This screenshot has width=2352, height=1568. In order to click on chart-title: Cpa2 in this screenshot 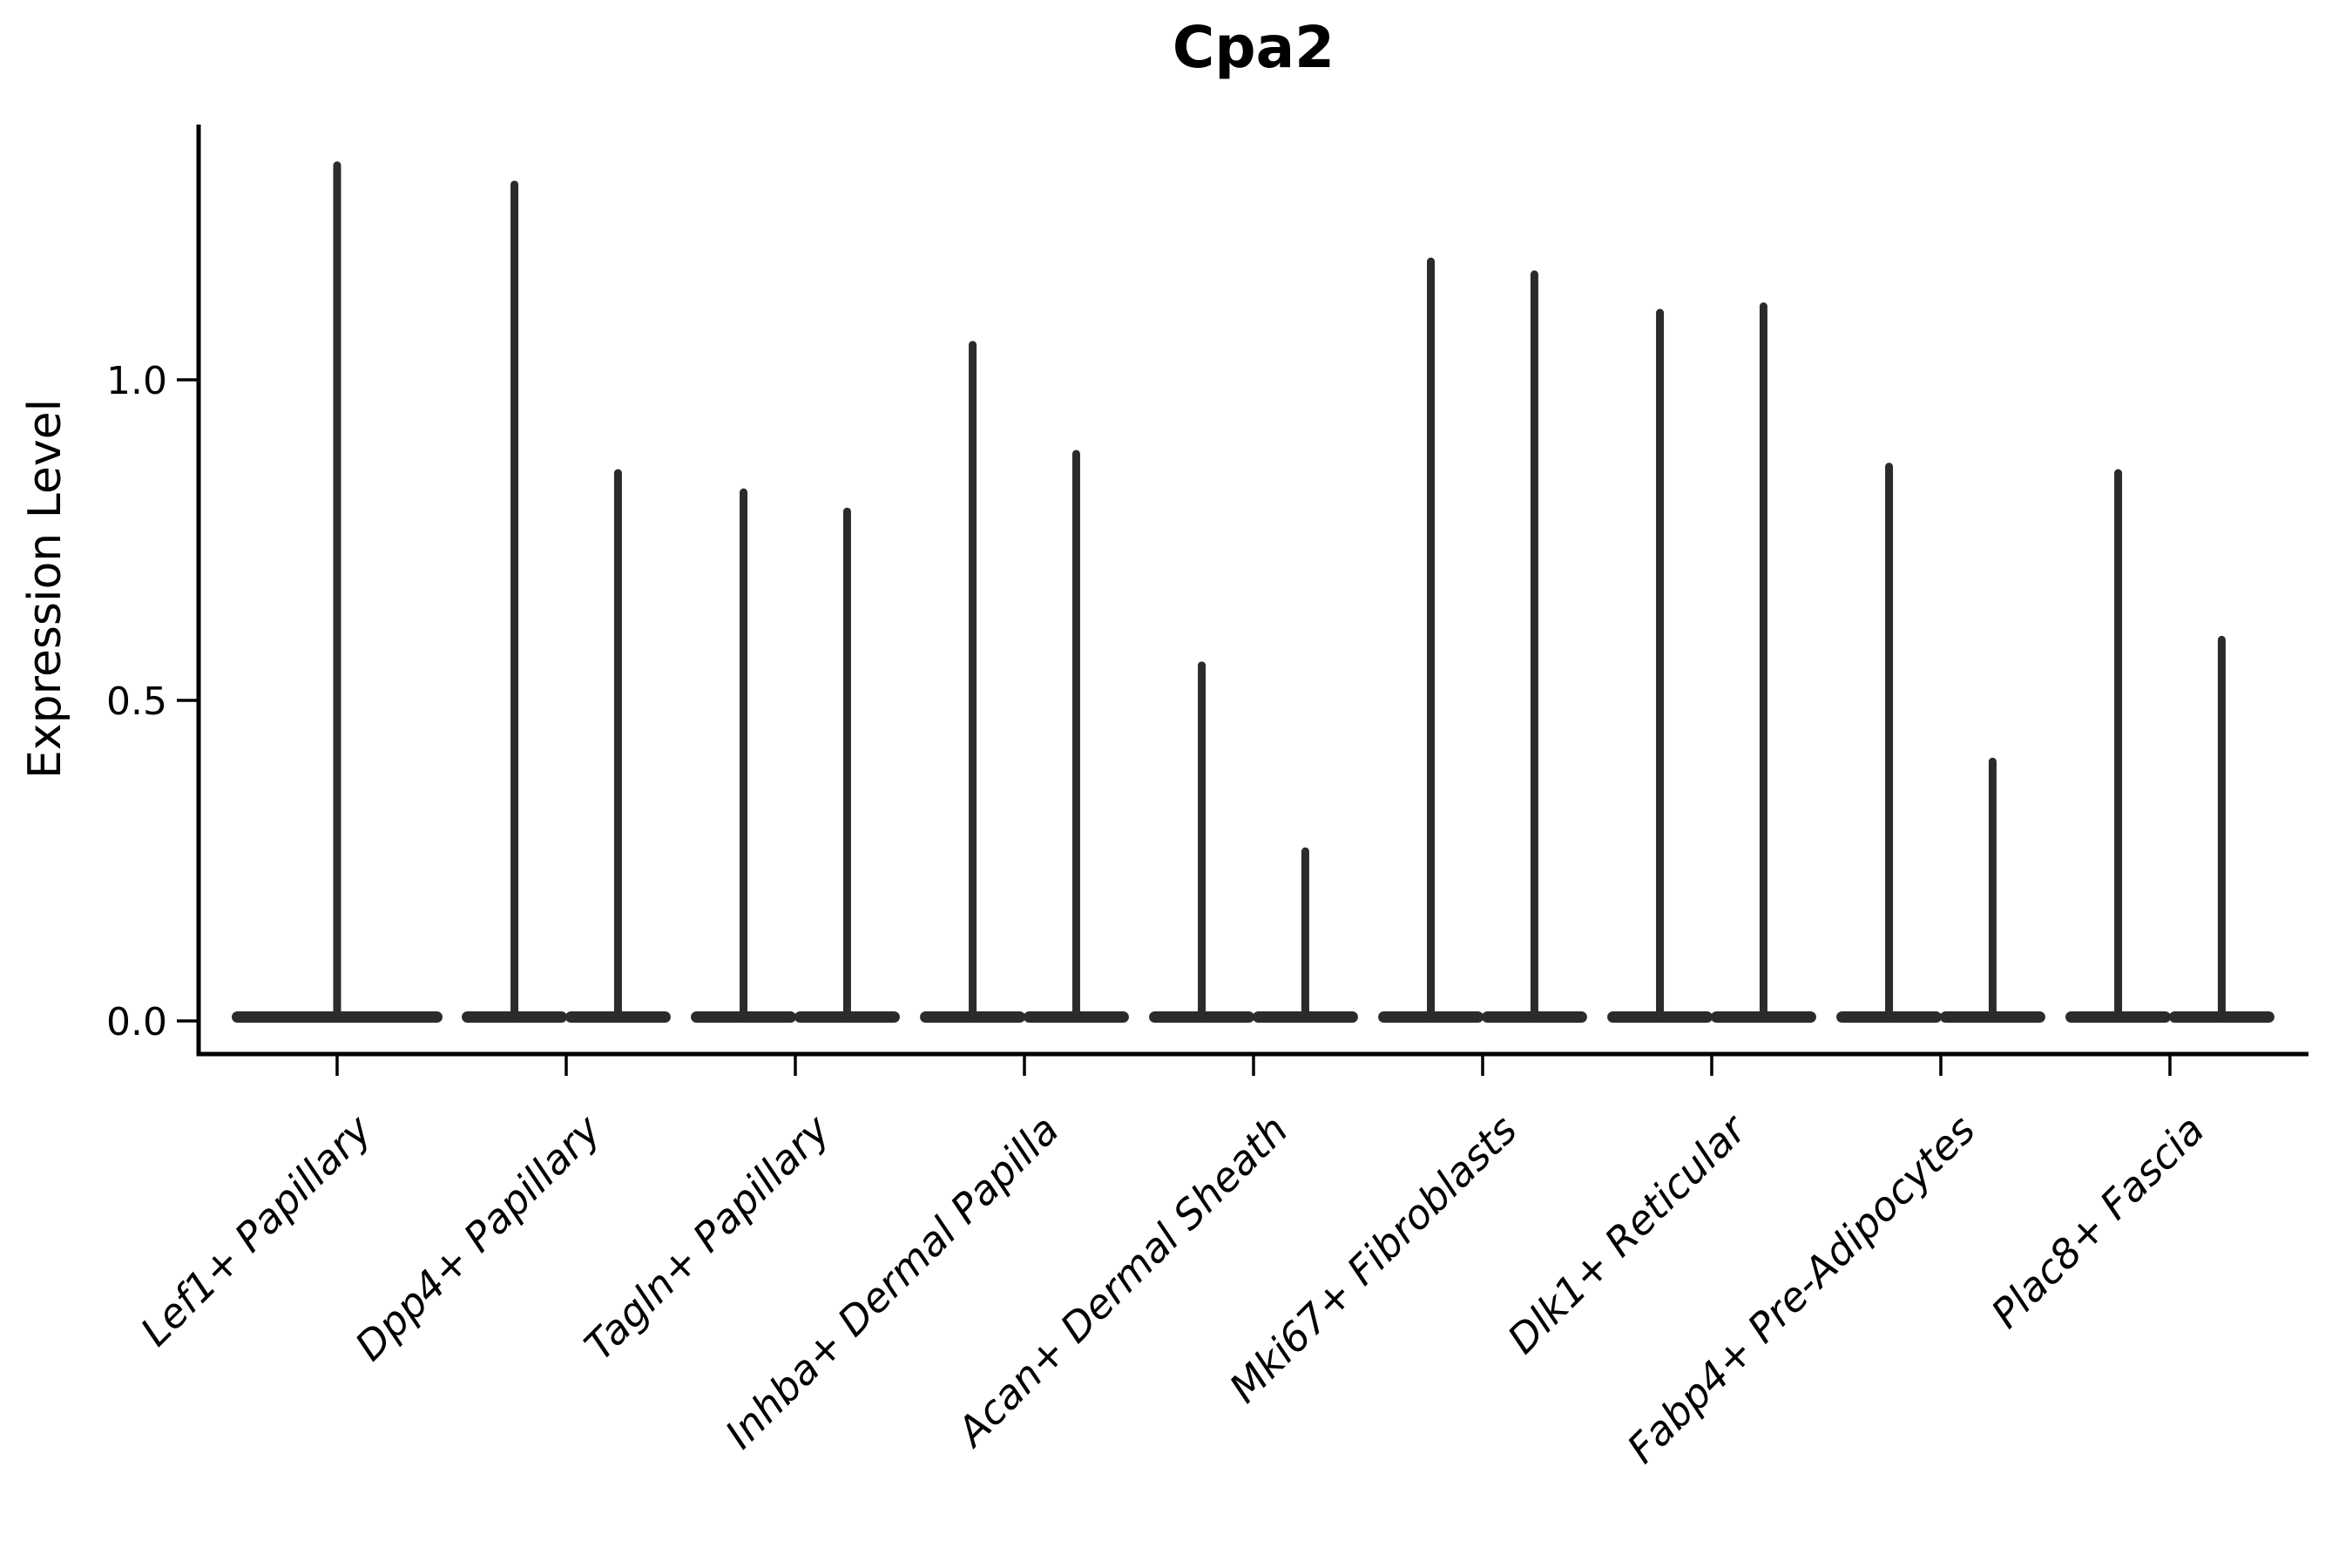, I will do `click(1253, 48)`.